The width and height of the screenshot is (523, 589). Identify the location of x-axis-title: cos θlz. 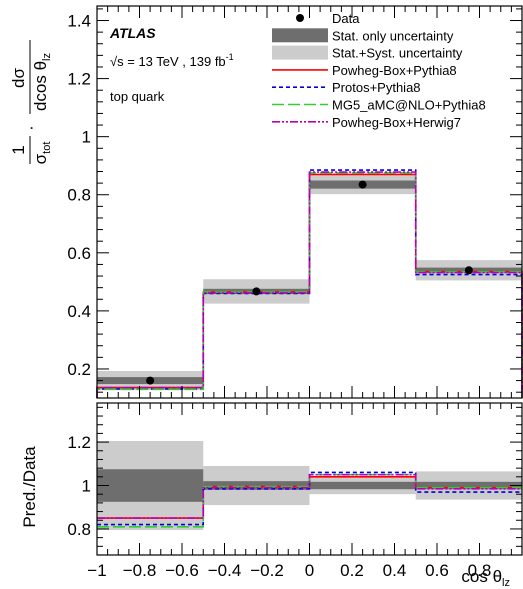
(485, 578).